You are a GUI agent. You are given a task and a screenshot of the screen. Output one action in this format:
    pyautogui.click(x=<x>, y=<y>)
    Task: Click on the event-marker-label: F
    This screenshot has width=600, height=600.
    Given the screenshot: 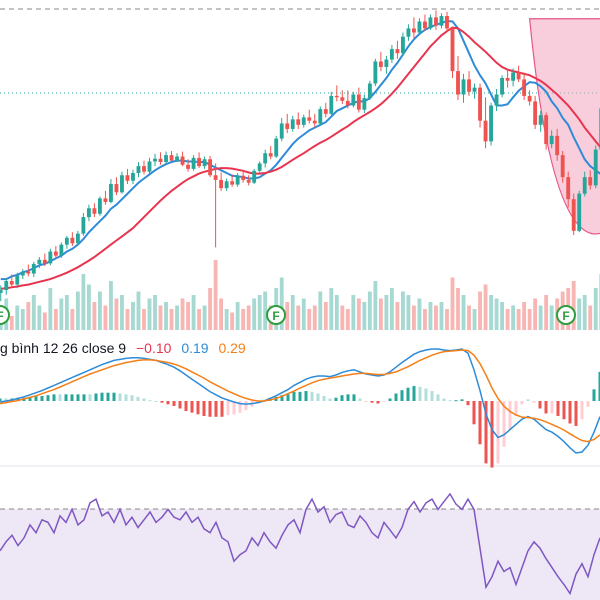 What is the action you would take?
    pyautogui.click(x=565, y=316)
    